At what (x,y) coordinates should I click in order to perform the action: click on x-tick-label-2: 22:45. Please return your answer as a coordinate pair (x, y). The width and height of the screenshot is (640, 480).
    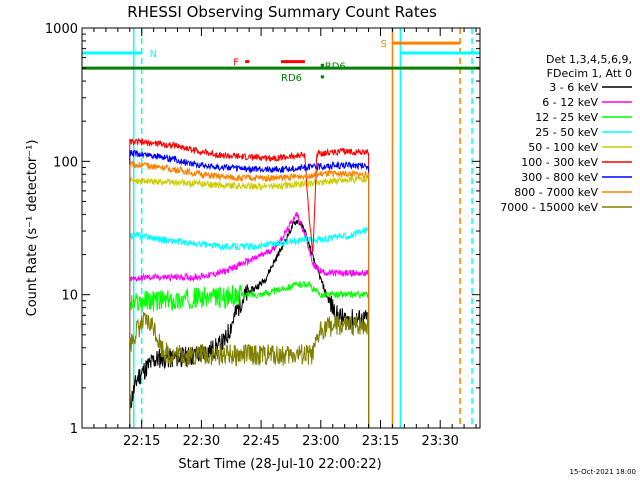
    Looking at the image, I should click on (260, 441).